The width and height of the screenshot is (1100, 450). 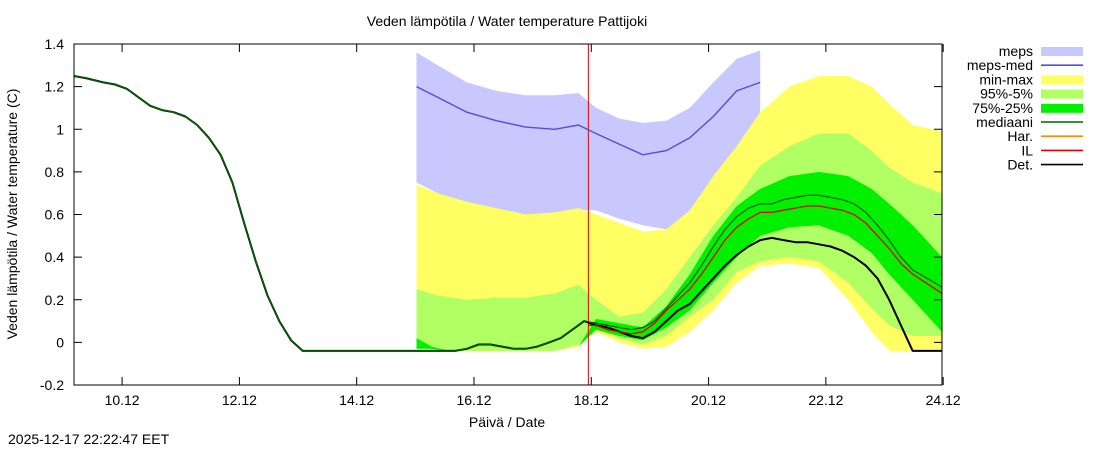 I want to click on legend-label-p95-5: 95%-5%, so click(x=1006, y=94).